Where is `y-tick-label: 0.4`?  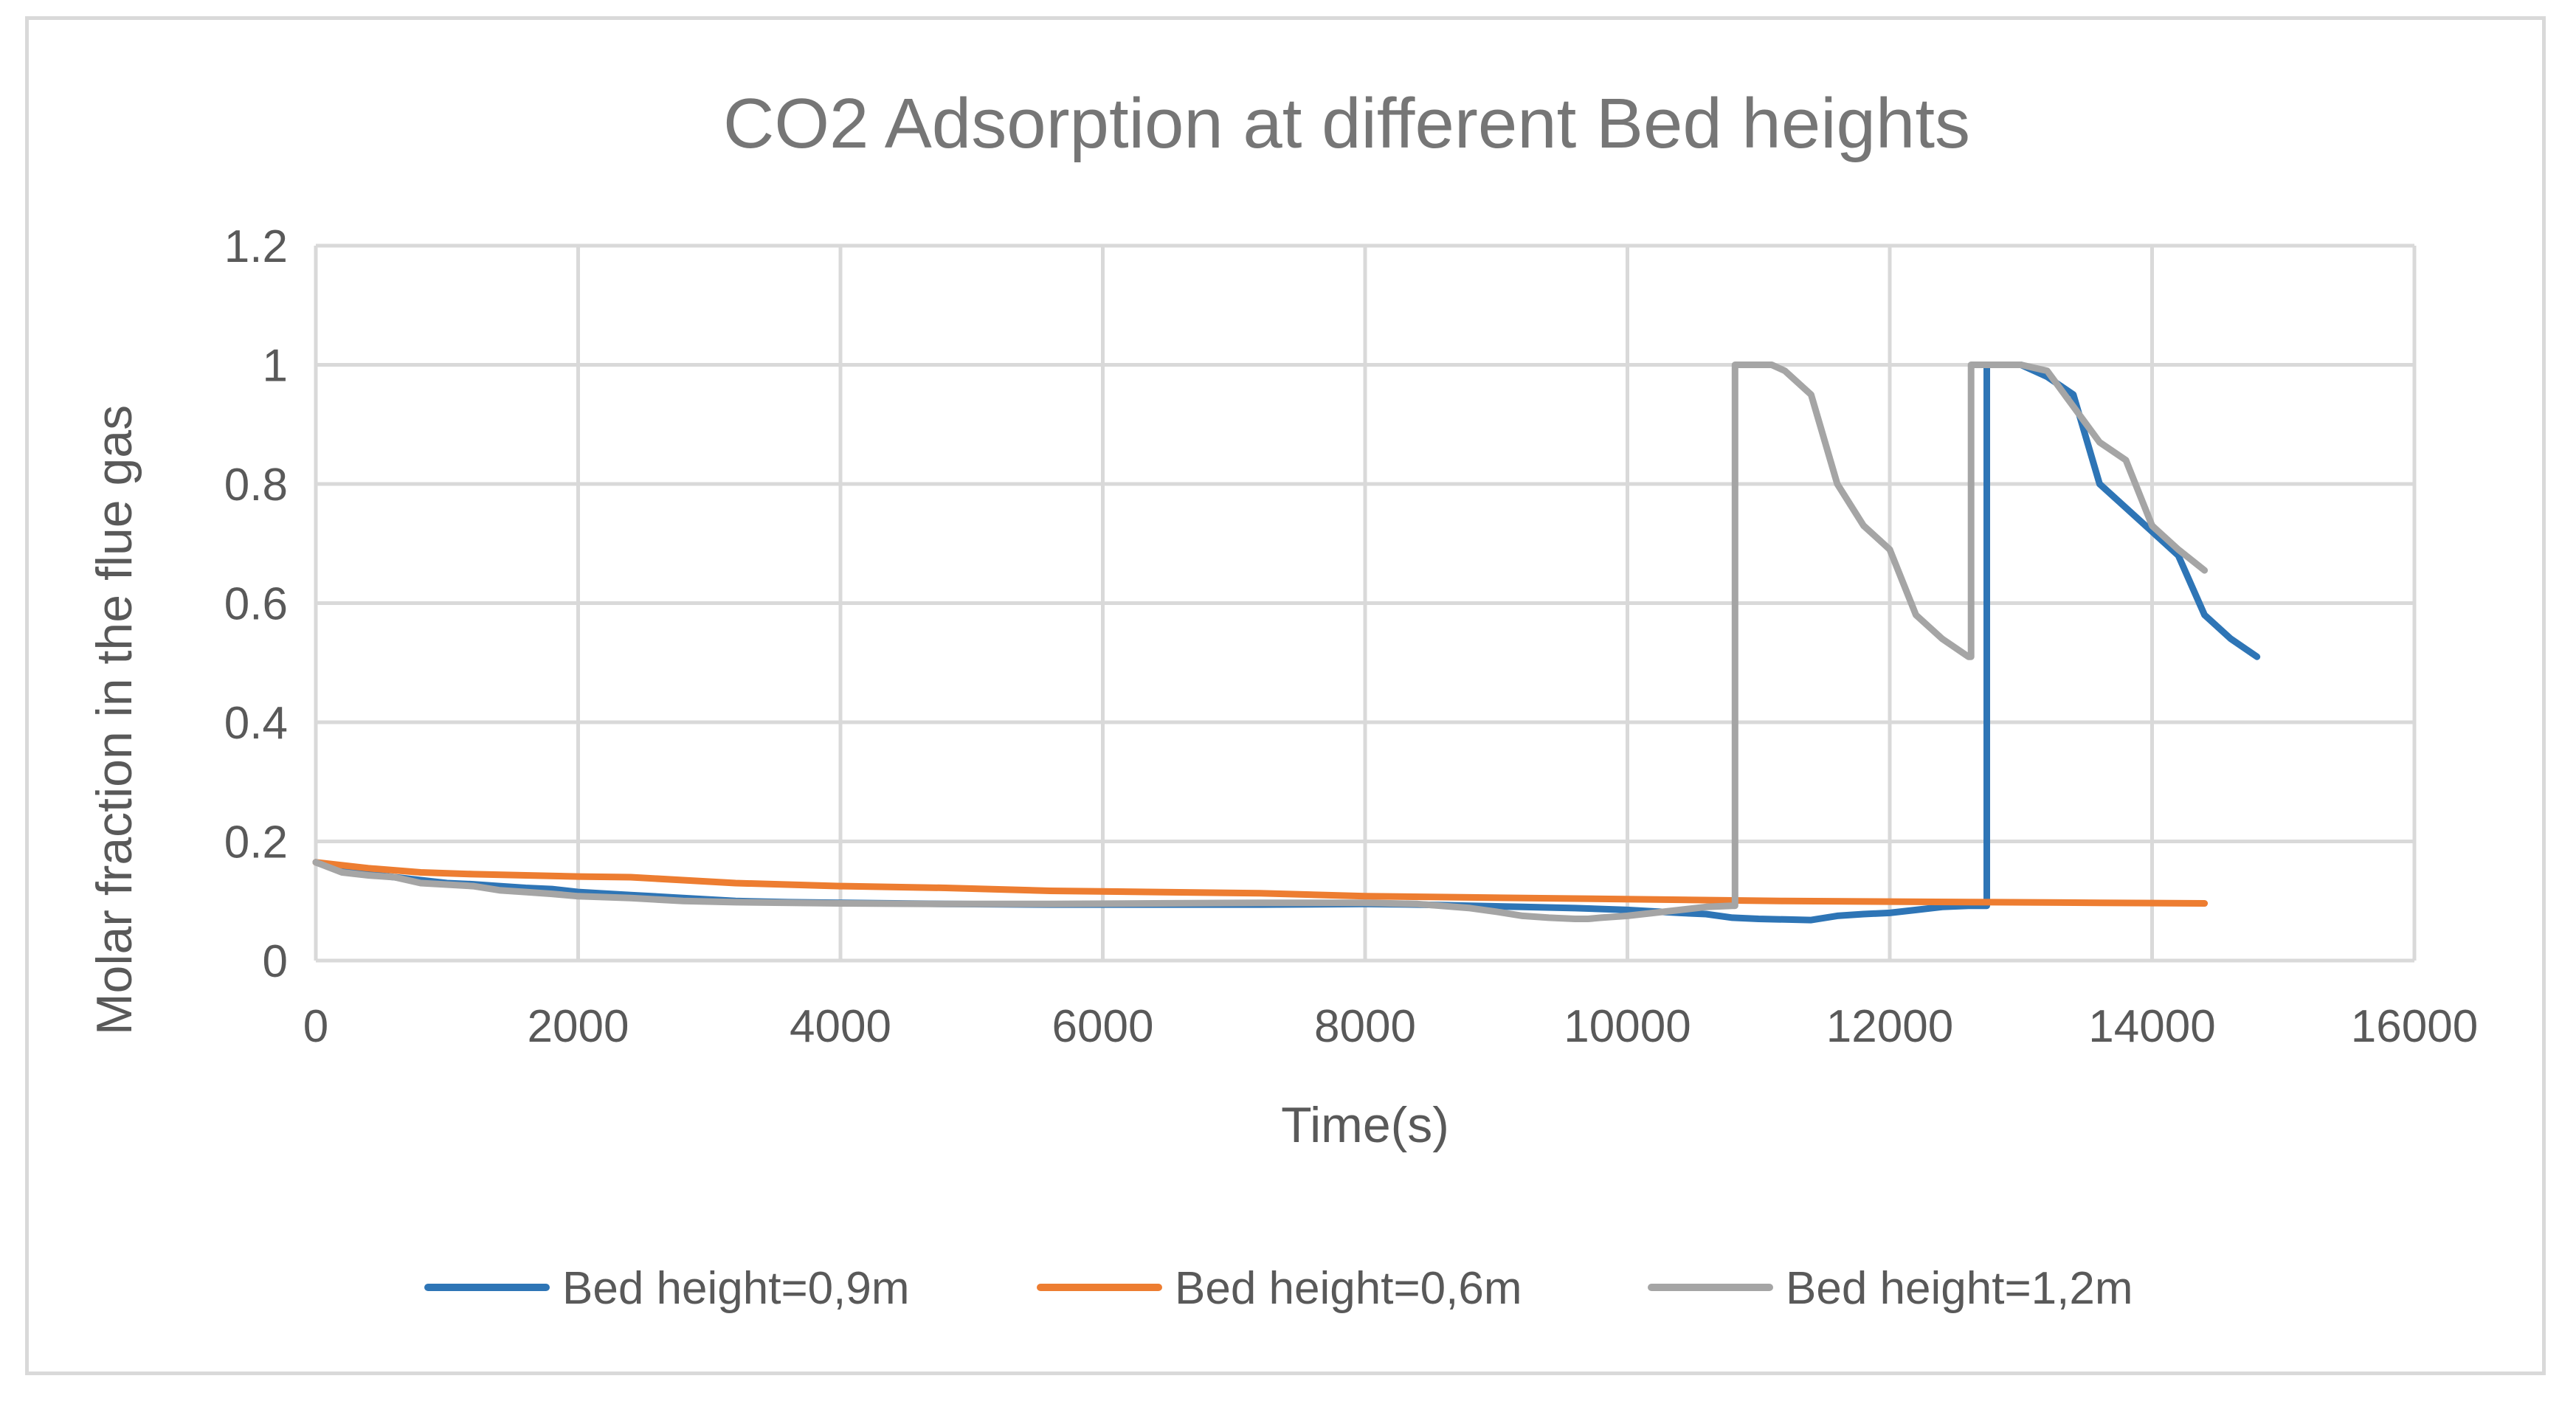 y-tick-label: 0.4 is located at coordinates (256, 724).